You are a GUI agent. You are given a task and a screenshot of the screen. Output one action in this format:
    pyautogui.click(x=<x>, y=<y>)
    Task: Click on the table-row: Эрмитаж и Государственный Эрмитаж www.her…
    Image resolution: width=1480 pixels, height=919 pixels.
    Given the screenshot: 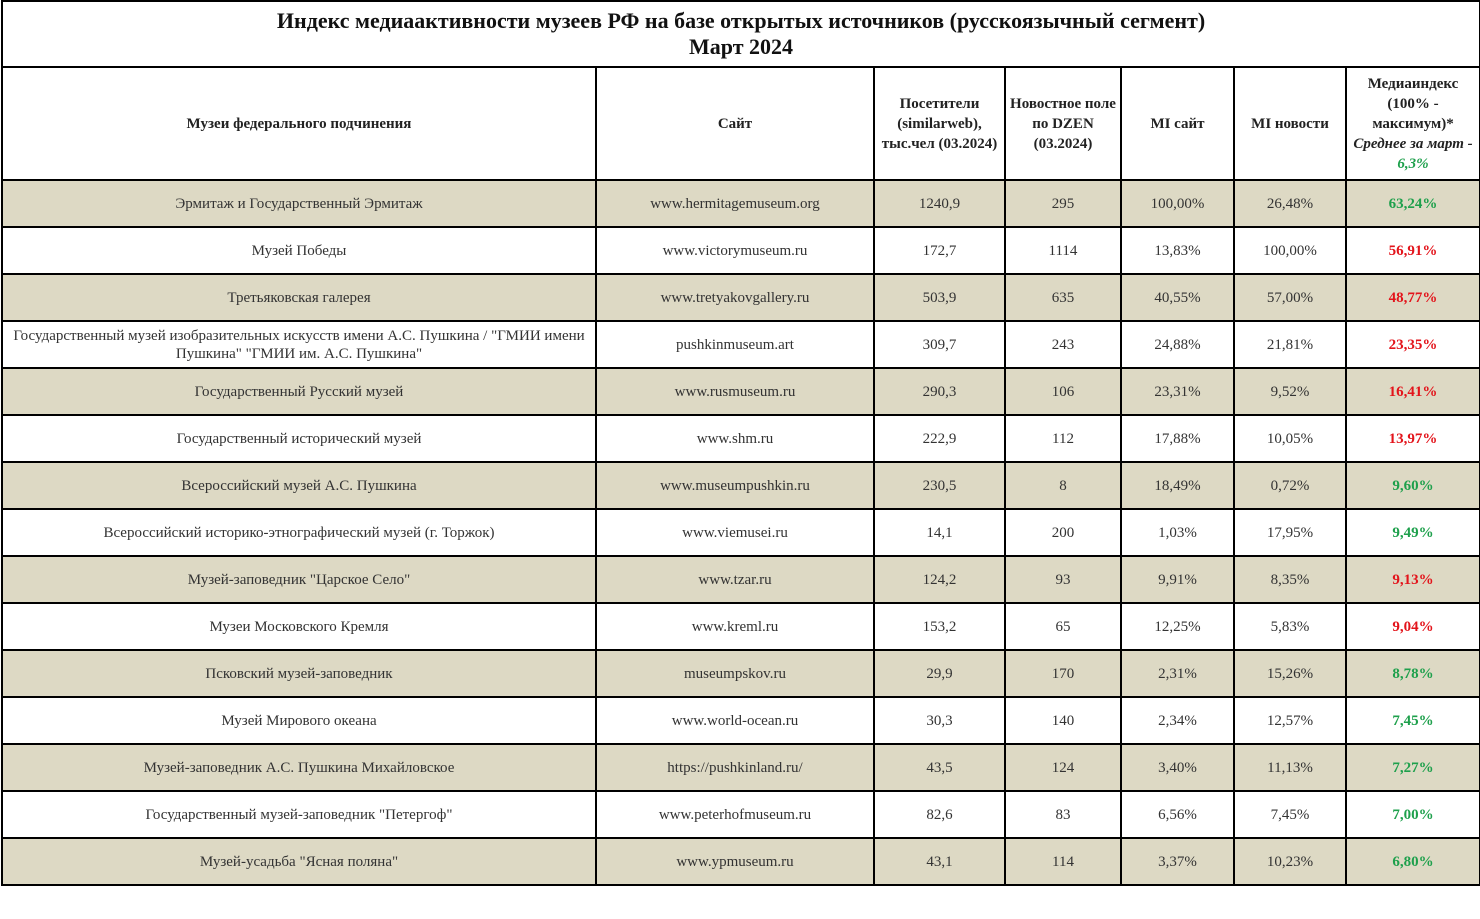 What is the action you would take?
    pyautogui.click(x=740, y=203)
    